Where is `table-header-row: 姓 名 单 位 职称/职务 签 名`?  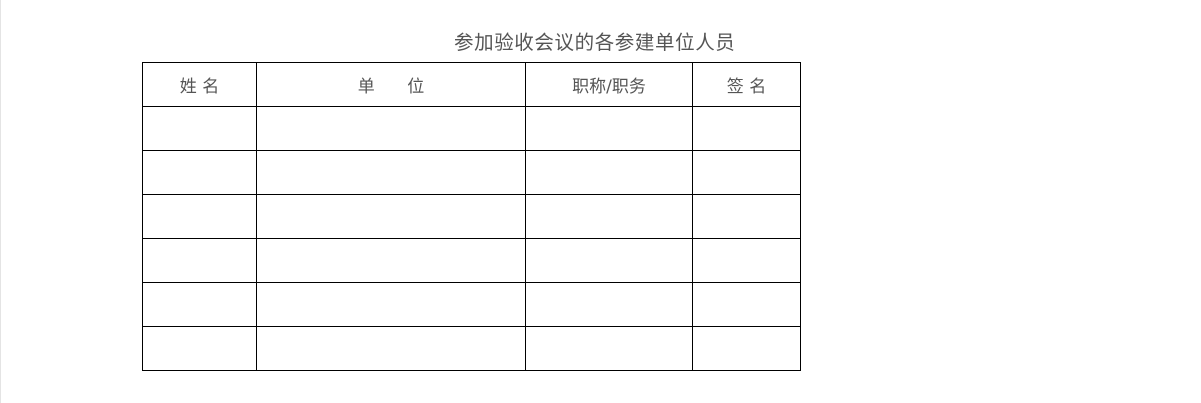
table-header-row: 姓 名 单 位 职称/职务 签 名 is located at coordinates (471, 84).